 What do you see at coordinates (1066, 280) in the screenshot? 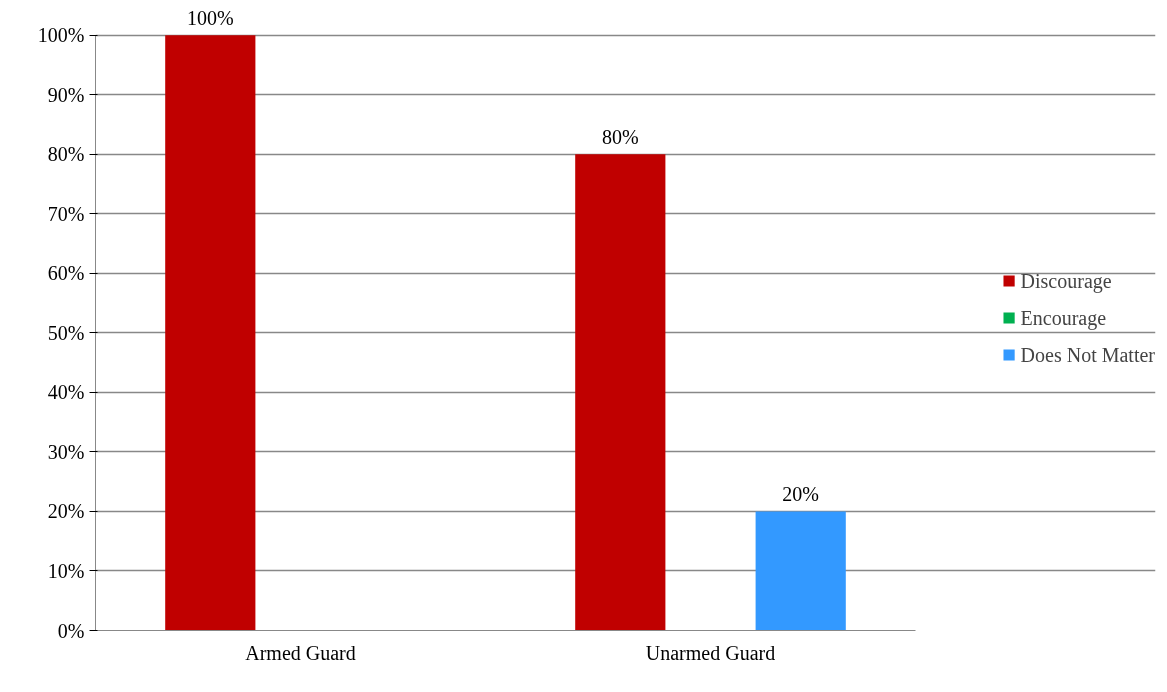
I see `legend-label: Discourage` at bounding box center [1066, 280].